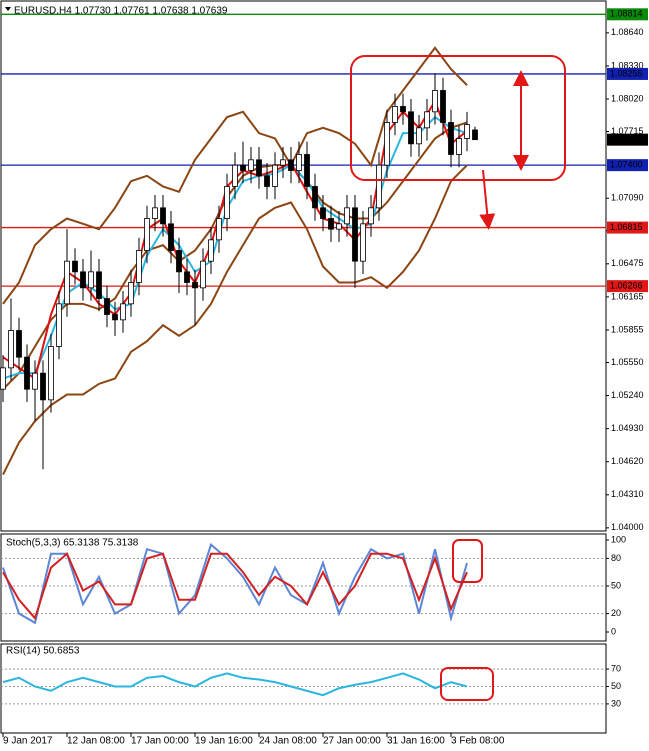 The width and height of the screenshot is (649, 751). Describe the element at coordinates (627, 198) in the screenshot. I see `y-tick-label: 1.07090` at that location.